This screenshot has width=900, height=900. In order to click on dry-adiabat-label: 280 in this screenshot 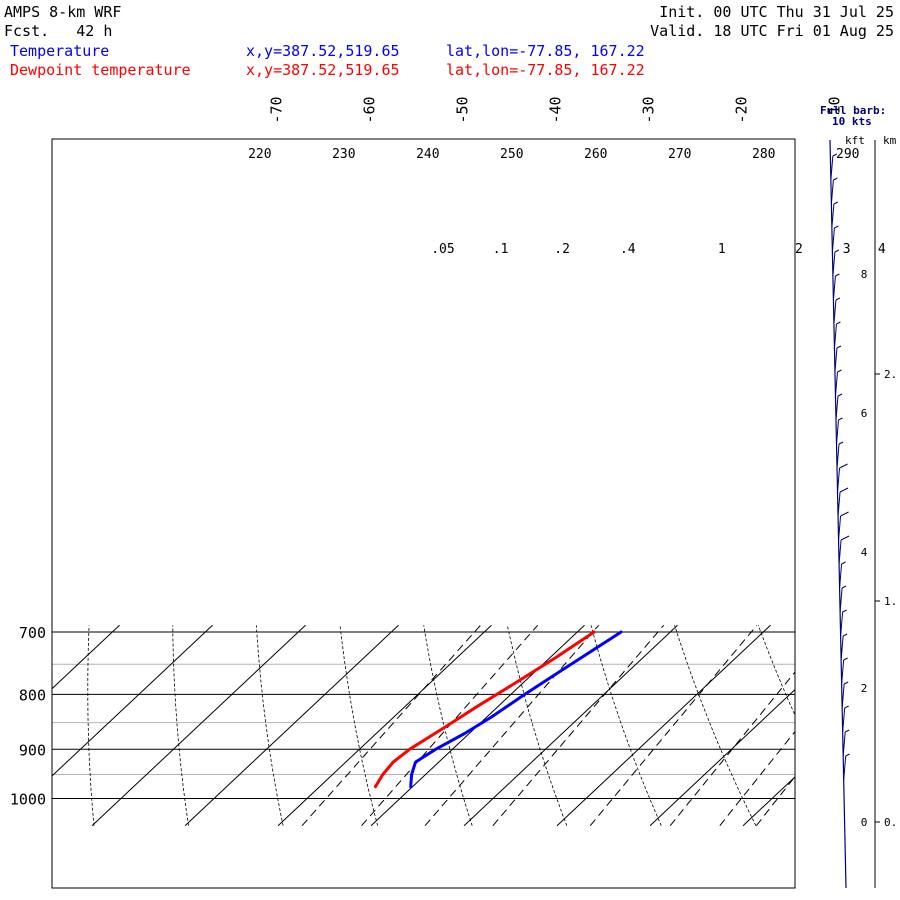, I will do `click(763, 154)`.